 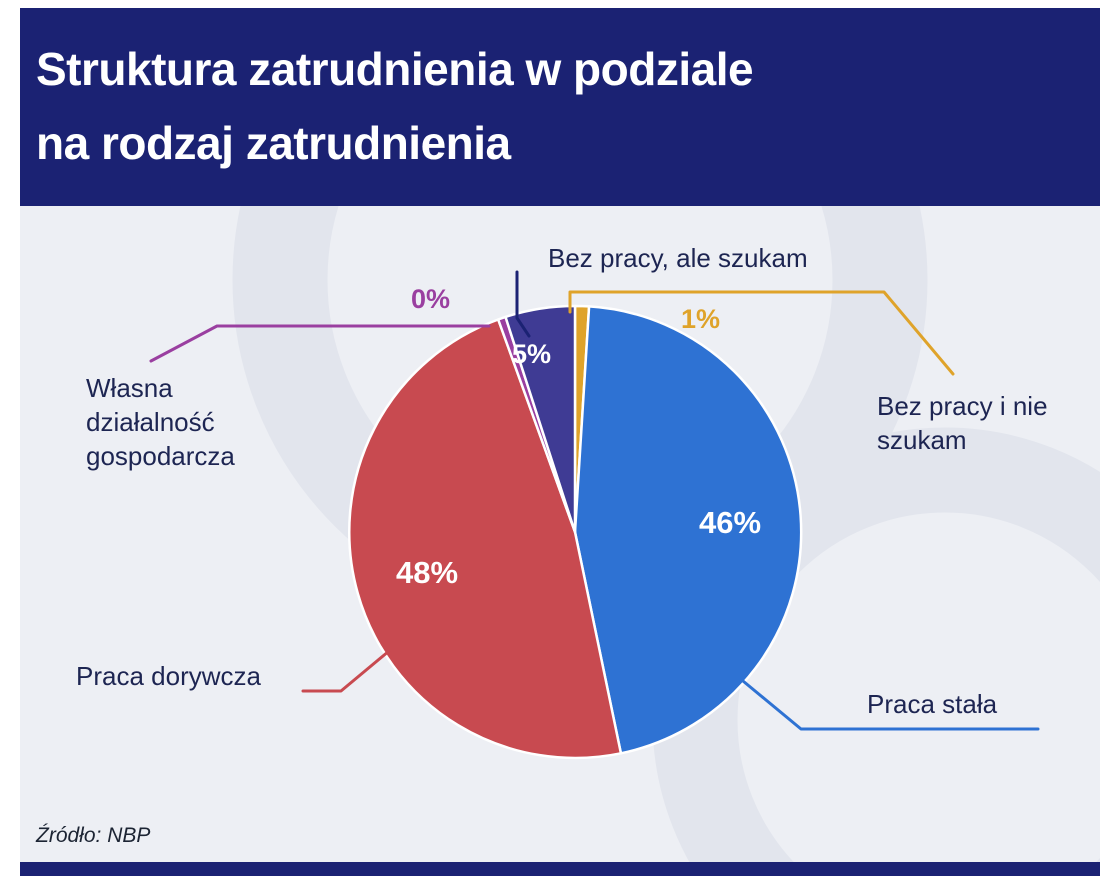 What do you see at coordinates (427, 572) in the screenshot?
I see `value-label-praca-dorywcza: 48%` at bounding box center [427, 572].